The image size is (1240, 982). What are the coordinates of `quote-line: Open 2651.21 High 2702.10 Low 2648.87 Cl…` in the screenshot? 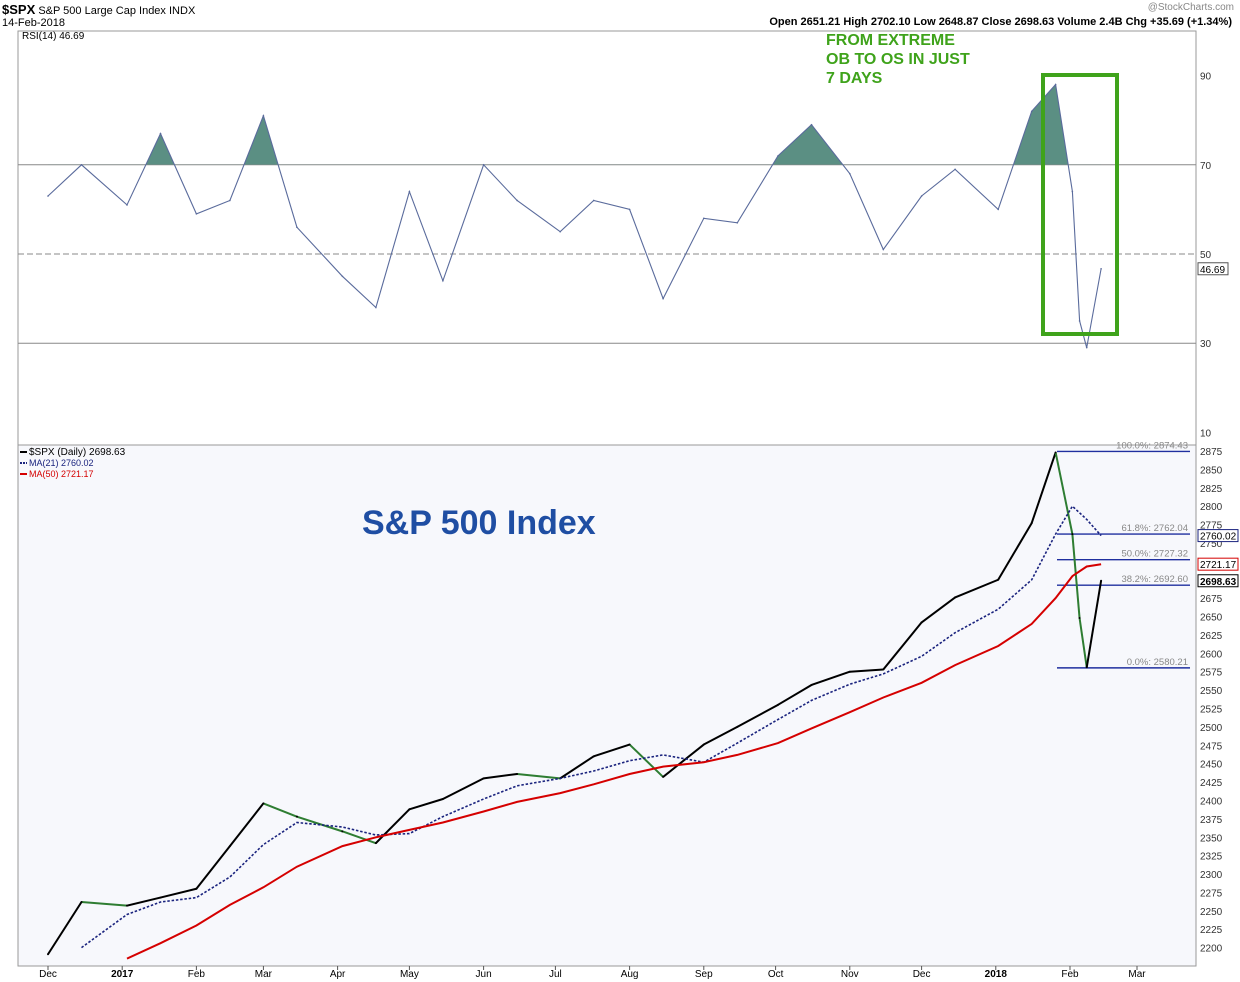 It's located at (1000, 22).